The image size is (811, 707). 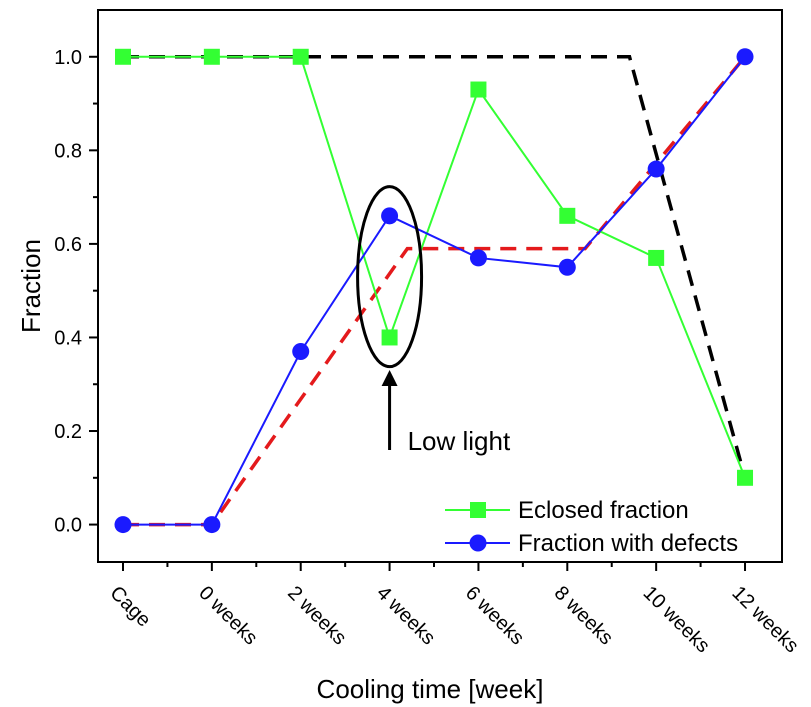 What do you see at coordinates (603, 510) in the screenshot?
I see `legend-label: Eclosed fraction` at bounding box center [603, 510].